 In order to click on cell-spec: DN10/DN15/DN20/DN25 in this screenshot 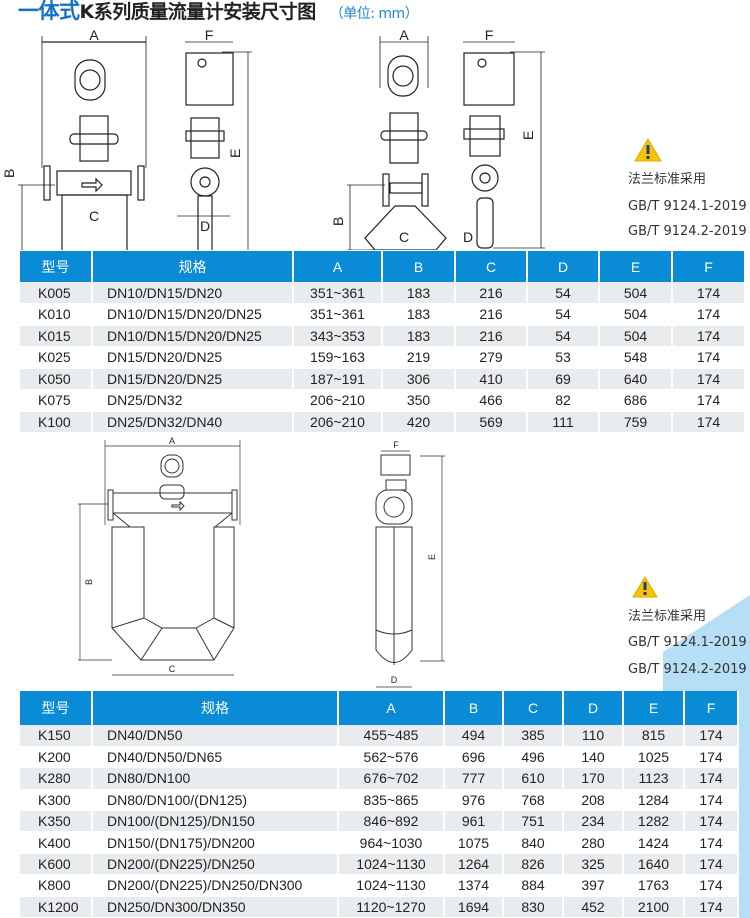, I will do `click(193, 336)`.